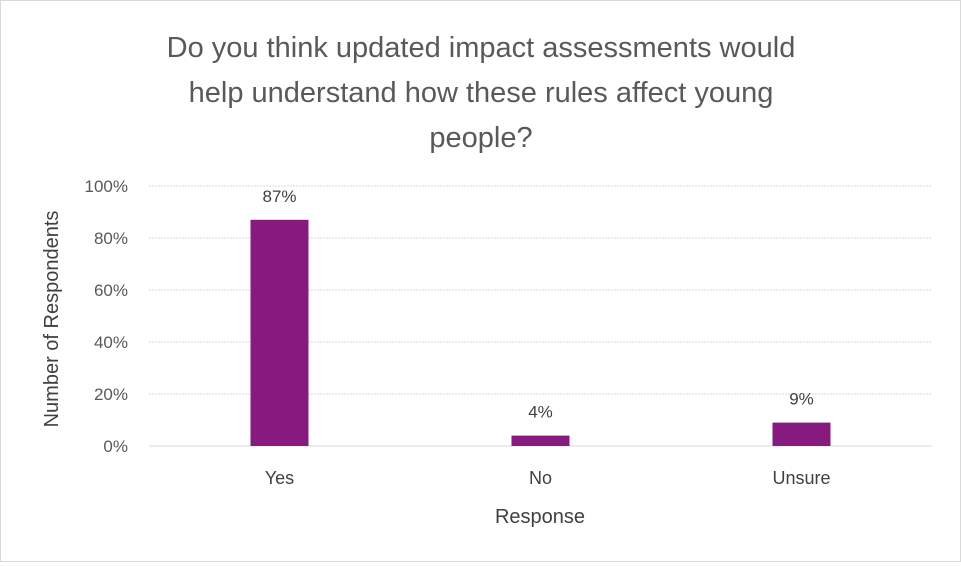 The width and height of the screenshot is (961, 566). What do you see at coordinates (111, 290) in the screenshot?
I see `y-tick-label: 60%` at bounding box center [111, 290].